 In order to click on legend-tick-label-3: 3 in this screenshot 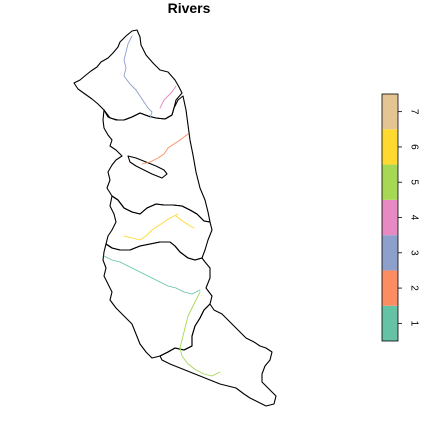, I will do `click(414, 253)`.